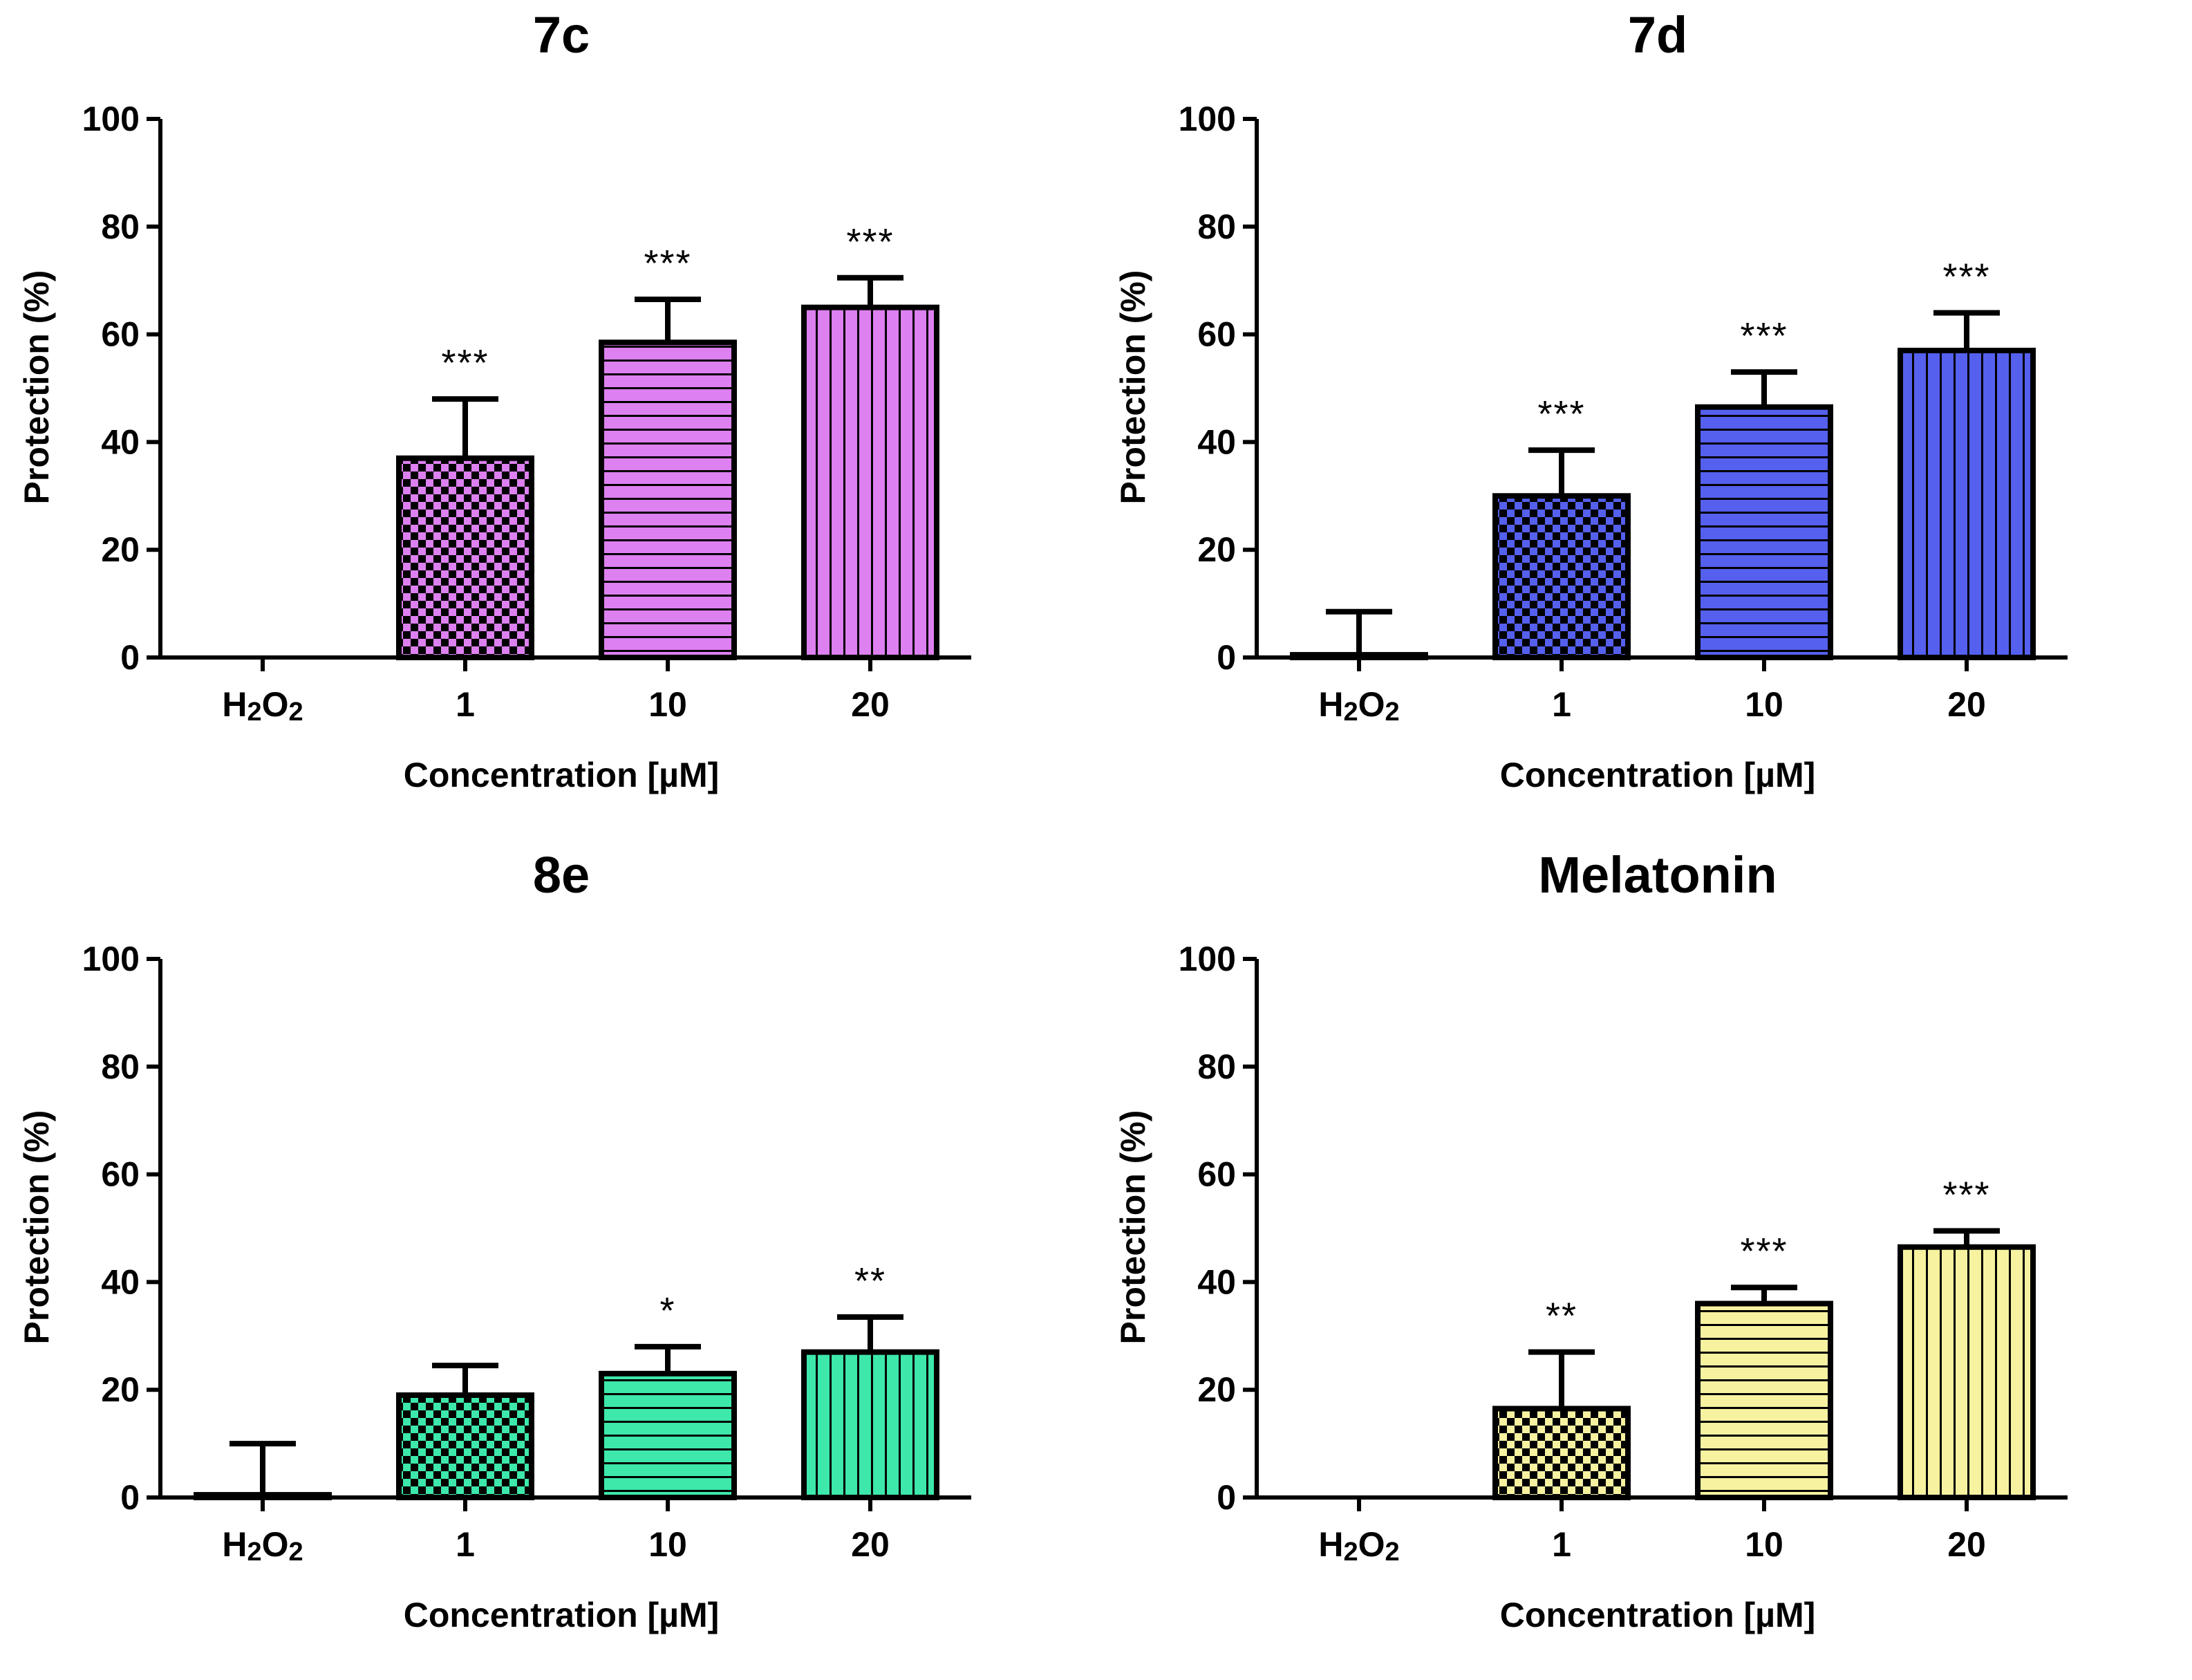 This screenshot has height=1680, width=2192. Describe the element at coordinates (1657, 875) in the screenshot. I see `chart-title: Melatonin` at that location.